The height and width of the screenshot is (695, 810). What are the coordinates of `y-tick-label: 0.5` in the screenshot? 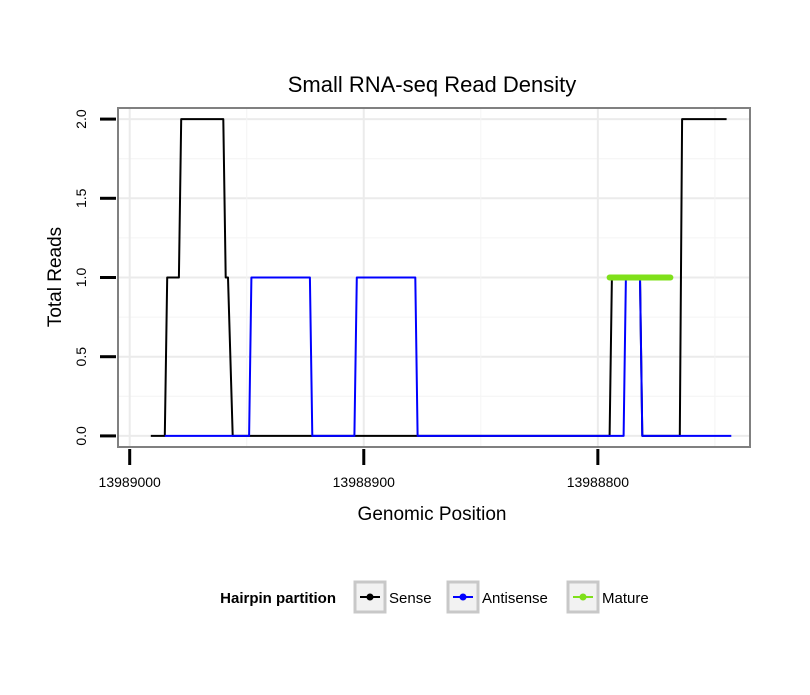 It's located at (81, 357).